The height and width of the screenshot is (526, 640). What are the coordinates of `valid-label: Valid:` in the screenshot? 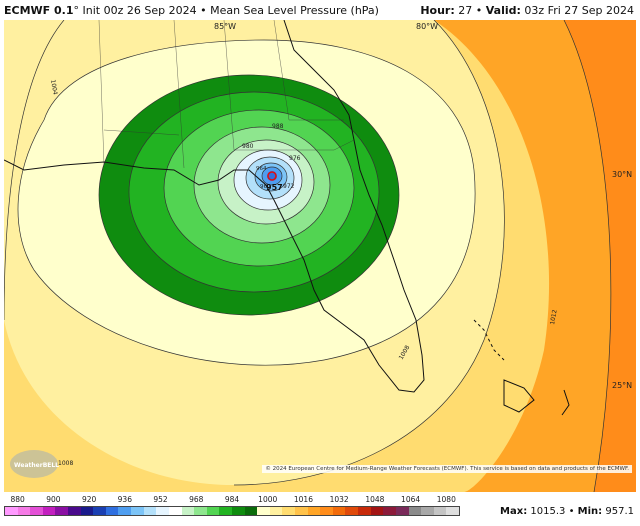 It's located at (503, 10).